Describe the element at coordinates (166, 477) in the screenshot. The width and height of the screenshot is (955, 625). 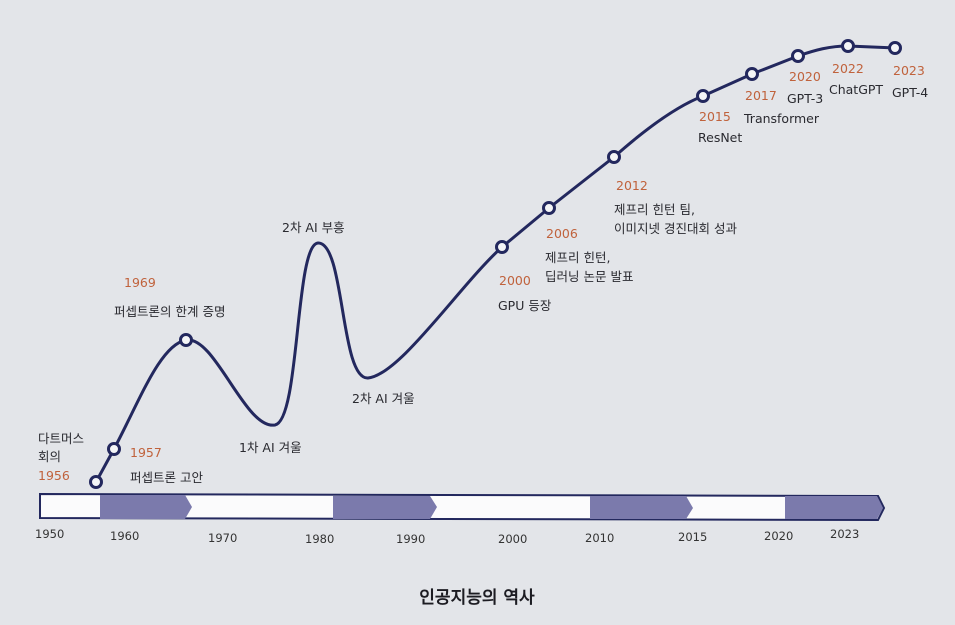
I see `event-text: 퍼셉트론 고안` at that location.